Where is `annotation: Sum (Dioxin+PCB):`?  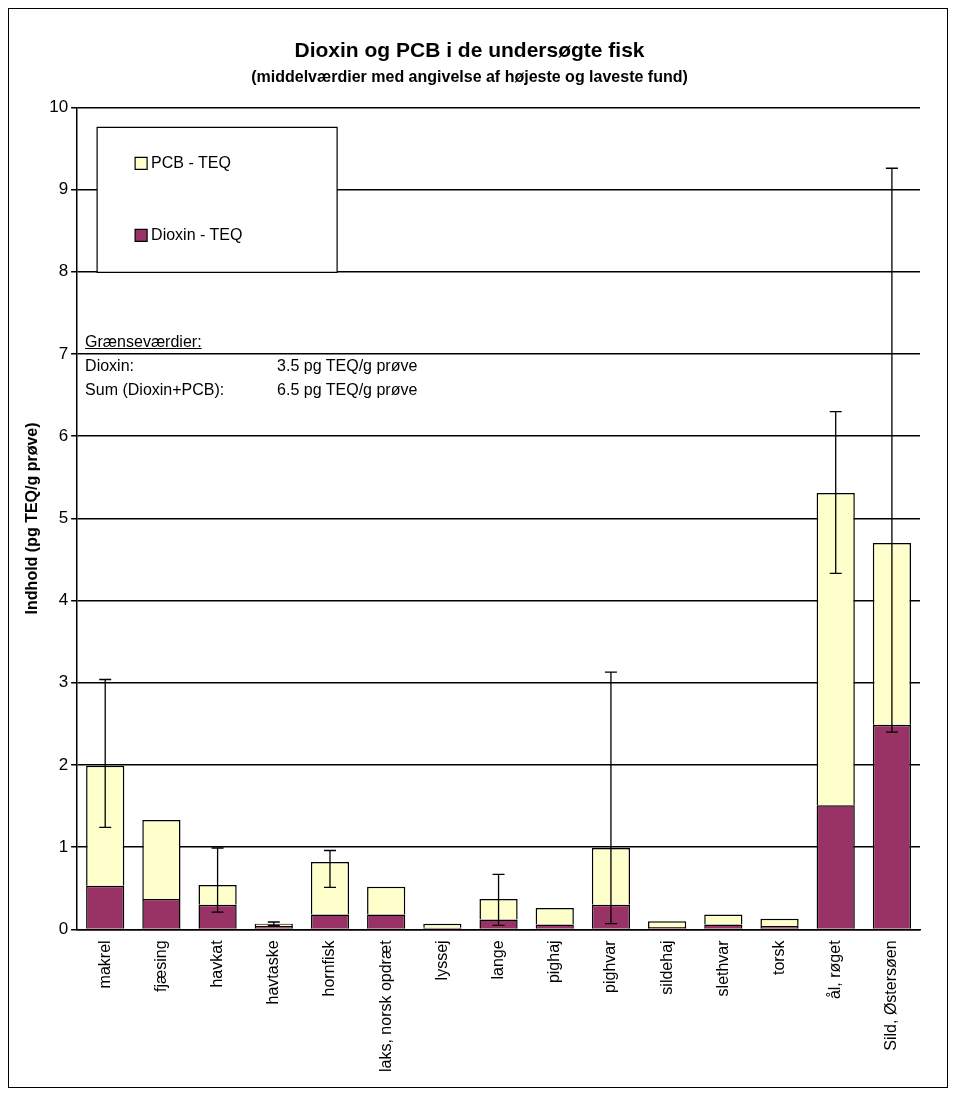
annotation: Sum (Dioxin+PCB): is located at coordinates (155, 390).